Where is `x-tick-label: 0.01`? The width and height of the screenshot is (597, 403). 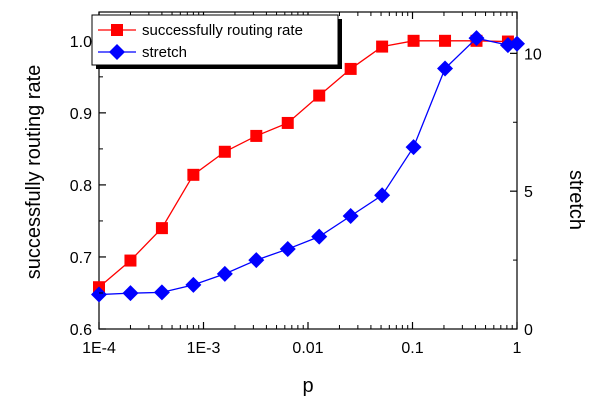
x-tick-label: 0.01 is located at coordinates (307, 348).